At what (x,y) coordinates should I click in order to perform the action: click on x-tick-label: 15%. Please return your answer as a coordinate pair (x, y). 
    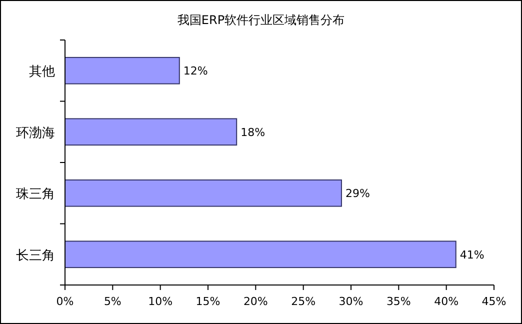
    Looking at the image, I should click on (208, 301).